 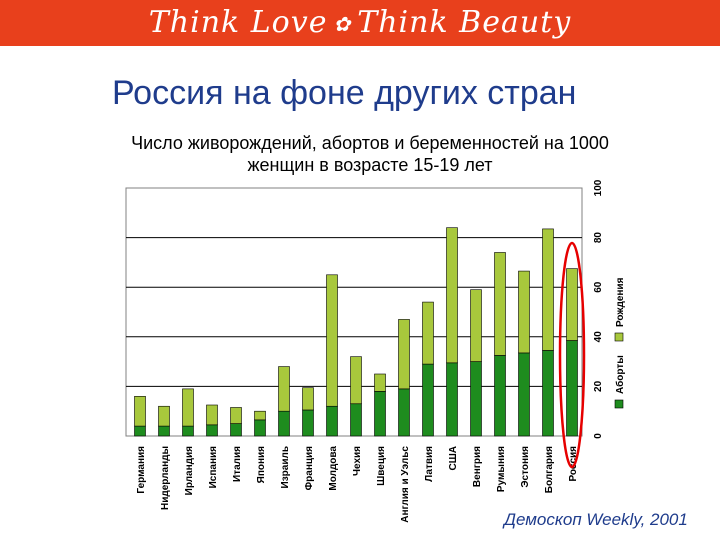 What do you see at coordinates (598, 386) in the screenshot?
I see `y-tick-label-1: 20` at bounding box center [598, 386].